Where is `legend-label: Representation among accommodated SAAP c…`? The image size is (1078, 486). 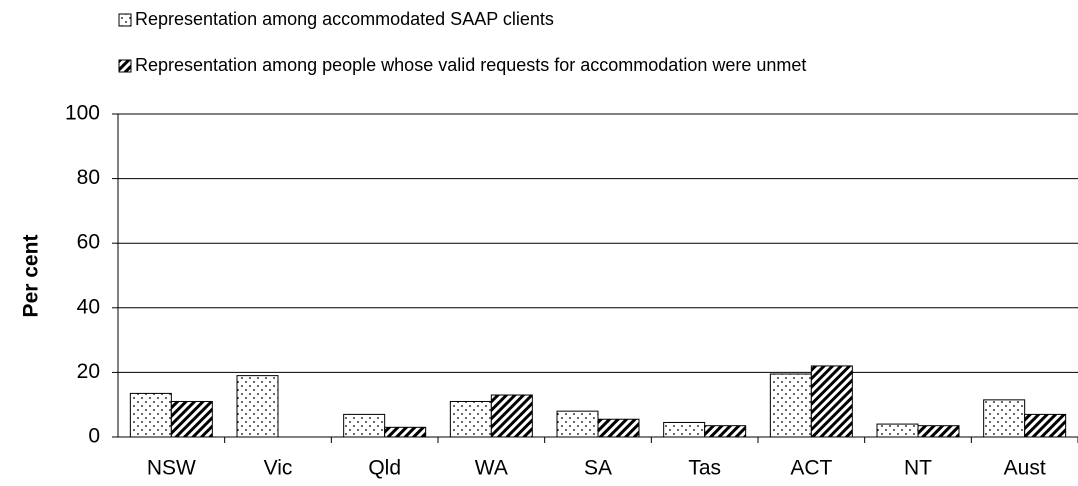
legend-label: Representation among accommodated SAAP c… is located at coordinates (344, 19).